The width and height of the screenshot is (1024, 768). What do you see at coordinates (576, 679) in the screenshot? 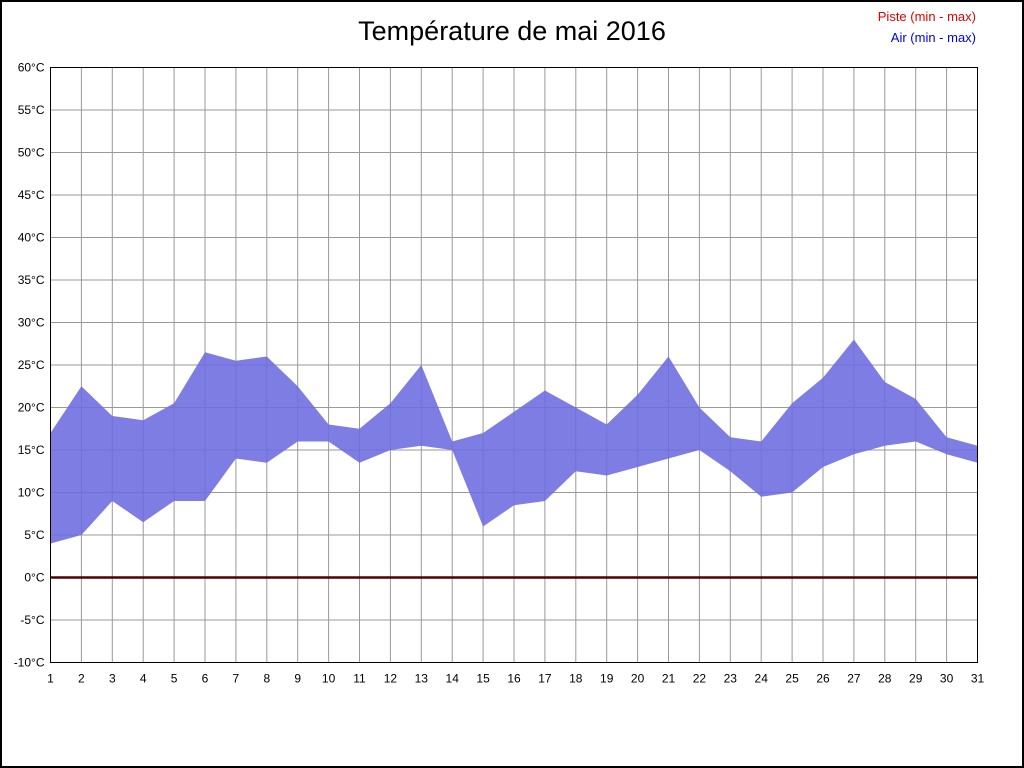
I see `x-tick-label: 18` at bounding box center [576, 679].